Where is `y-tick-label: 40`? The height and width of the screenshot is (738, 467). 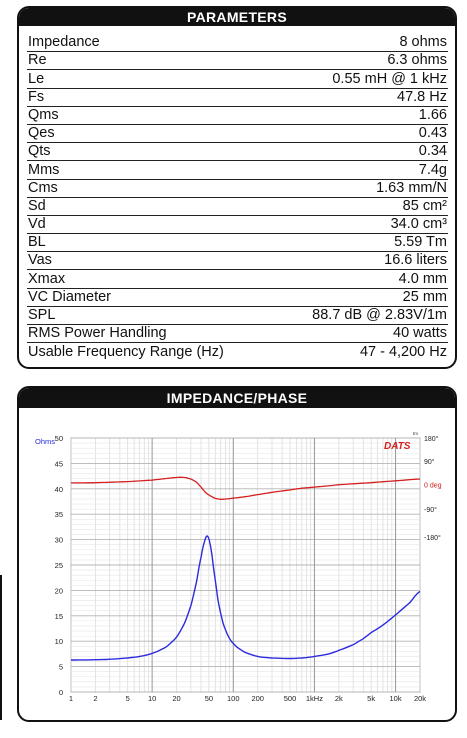 y-tick-label: 40 is located at coordinates (59, 489).